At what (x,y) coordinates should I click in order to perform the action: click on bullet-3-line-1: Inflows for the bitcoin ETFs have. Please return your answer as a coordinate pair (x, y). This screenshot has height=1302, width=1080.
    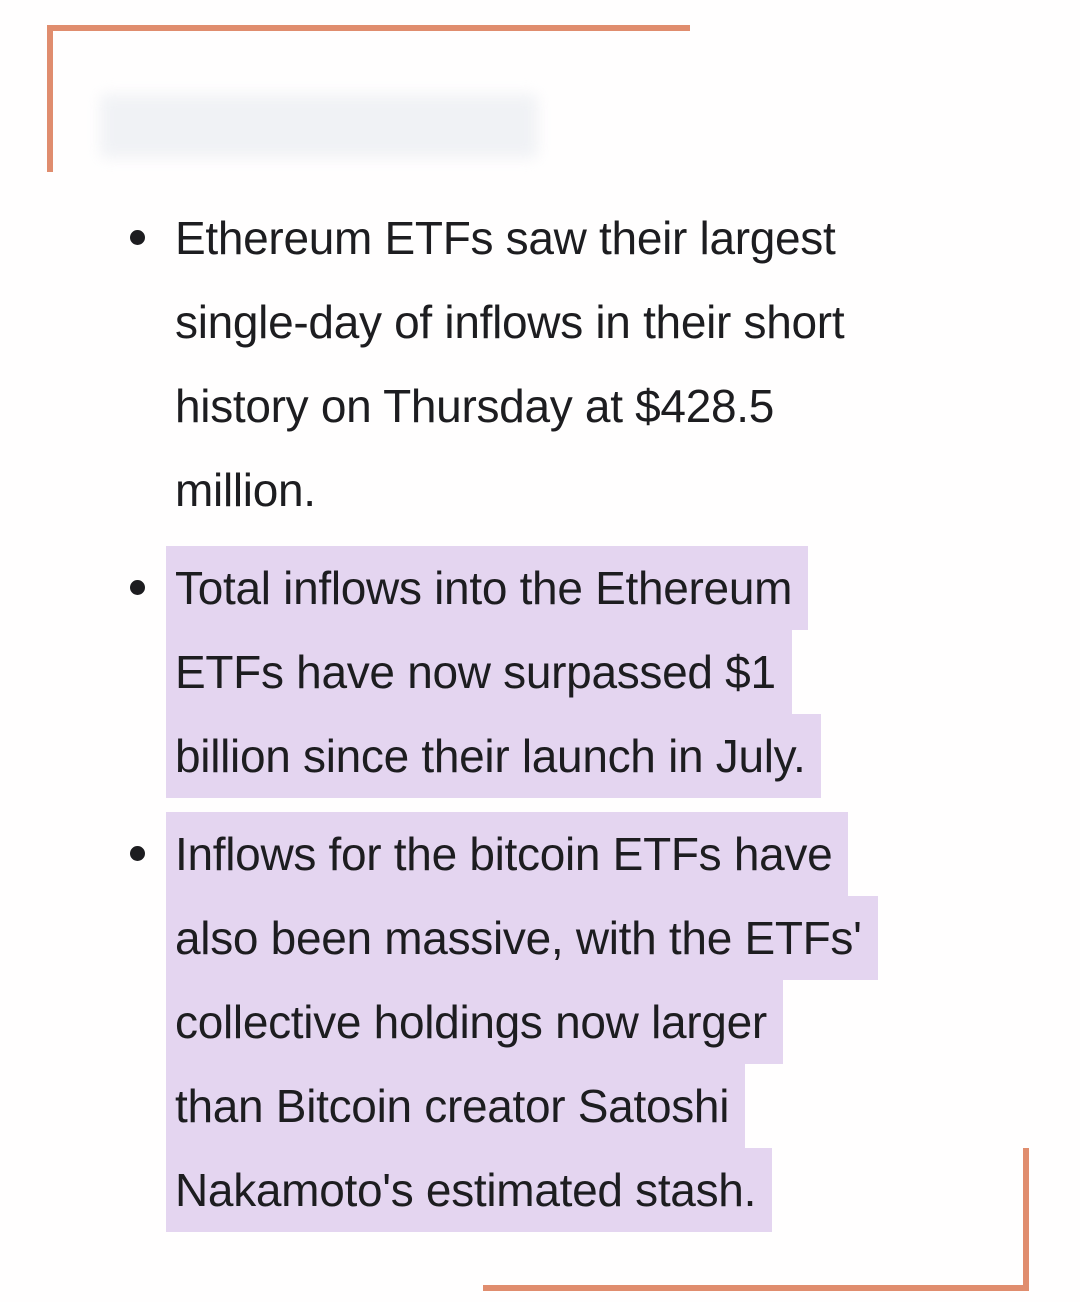
    Looking at the image, I should click on (598, 854).